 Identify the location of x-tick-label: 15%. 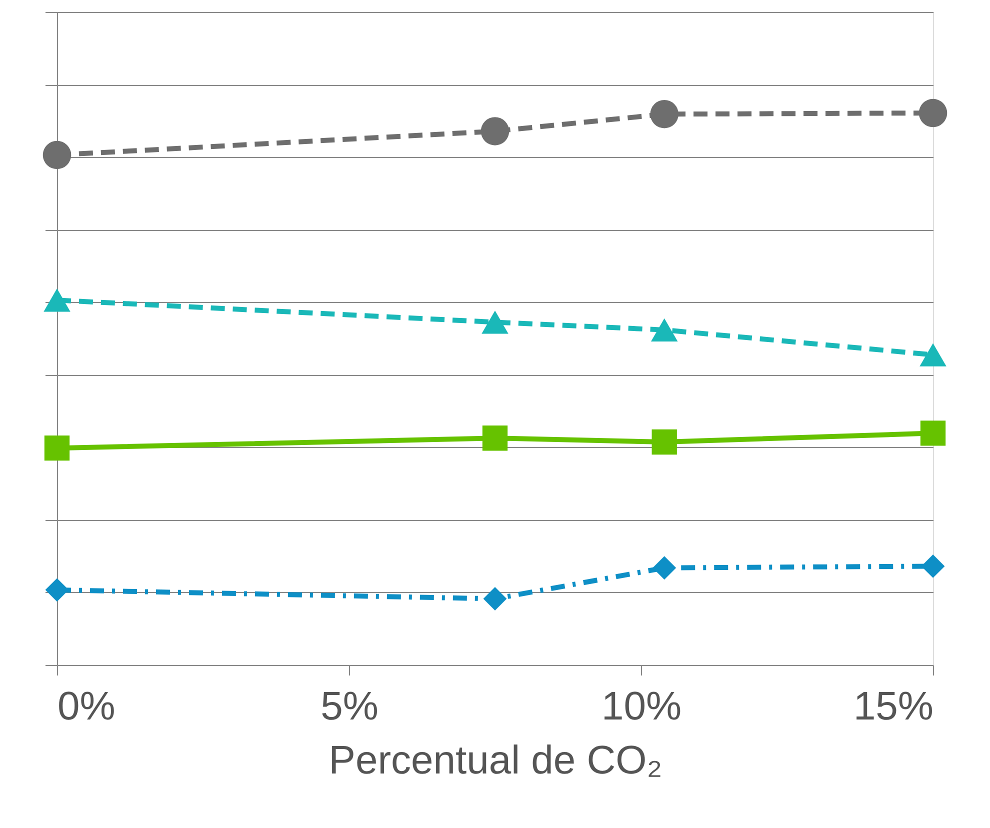
(893, 706).